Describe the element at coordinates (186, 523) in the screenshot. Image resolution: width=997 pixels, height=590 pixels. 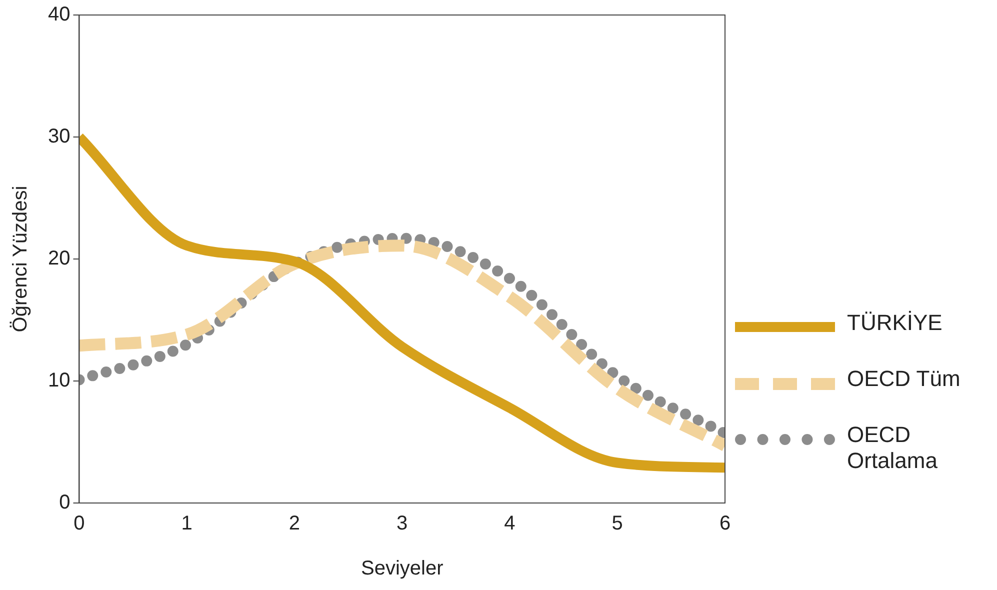
I see `x-tick-label: 1` at that location.